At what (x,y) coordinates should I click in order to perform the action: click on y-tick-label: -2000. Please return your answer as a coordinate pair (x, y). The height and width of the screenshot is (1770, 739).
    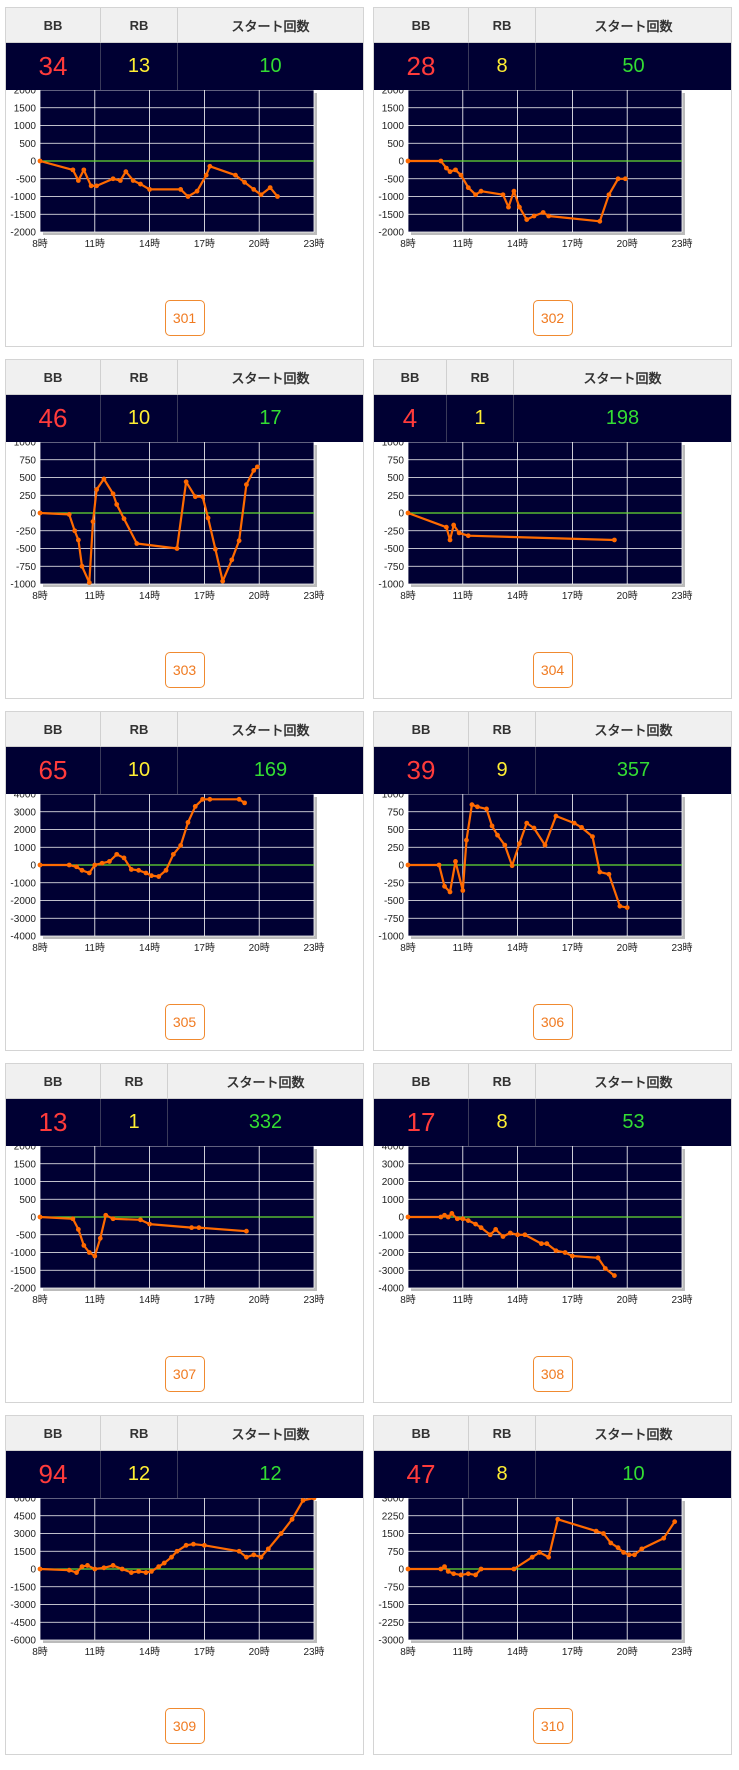
    Looking at the image, I should click on (23, 1289).